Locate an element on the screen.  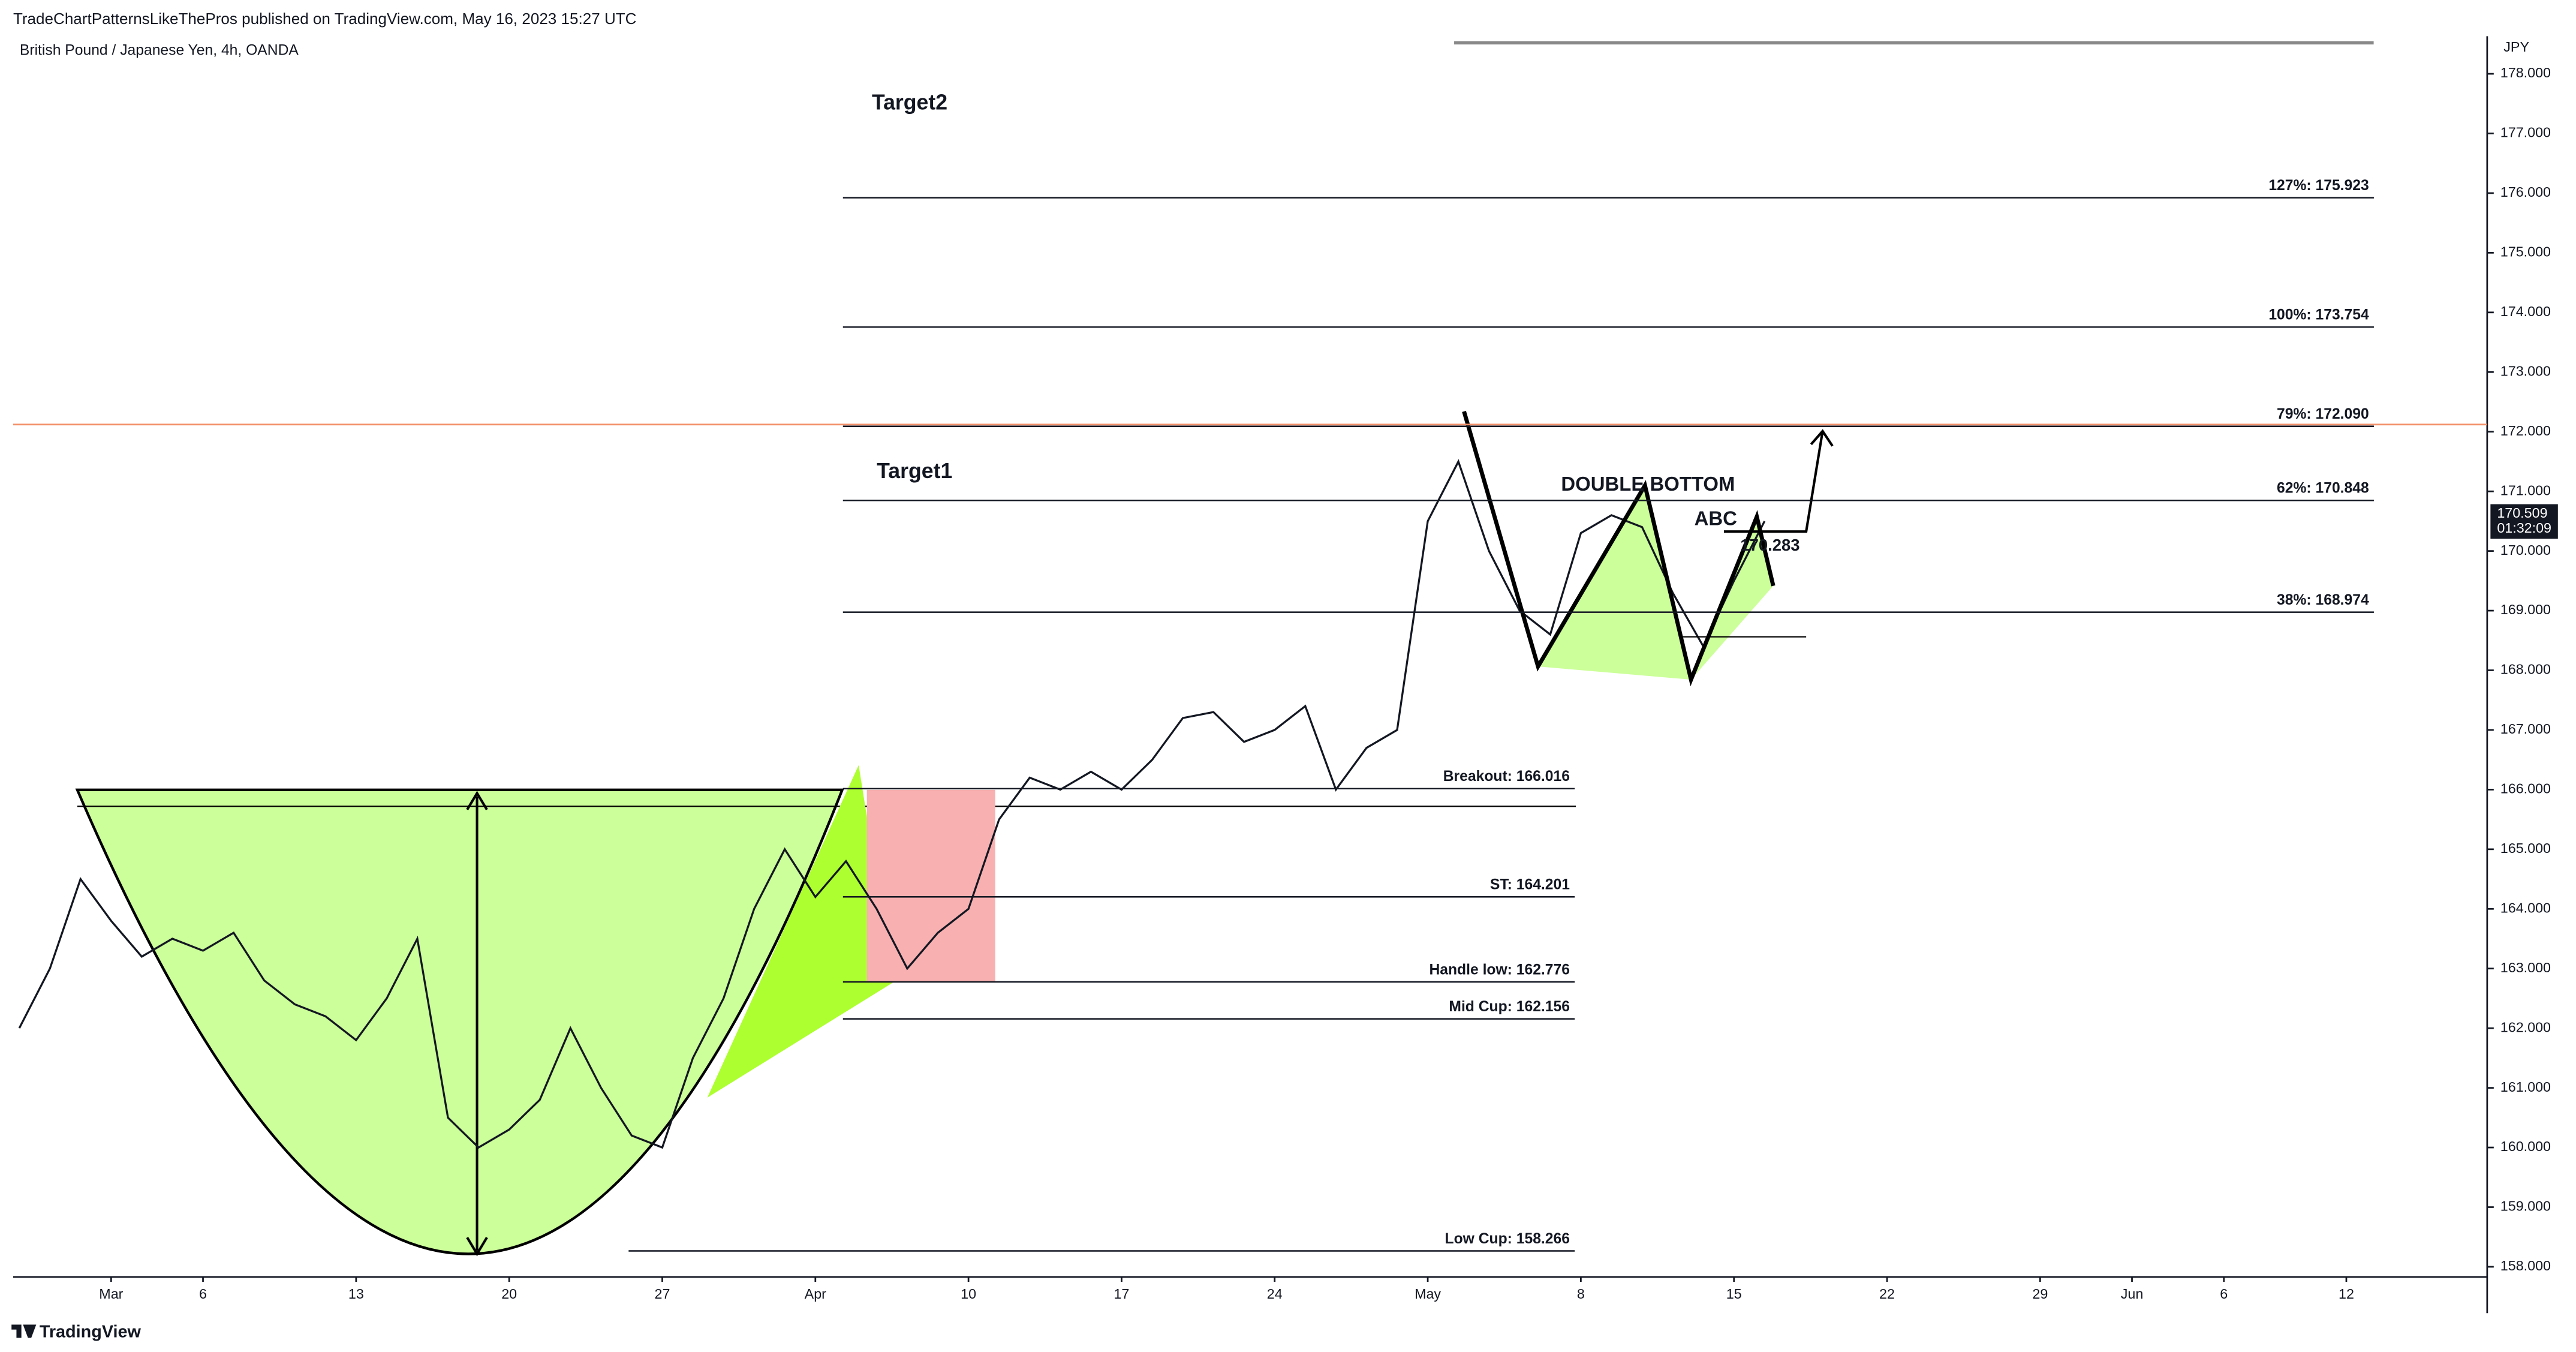
y-tick-label: 165.000 is located at coordinates (2525, 848).